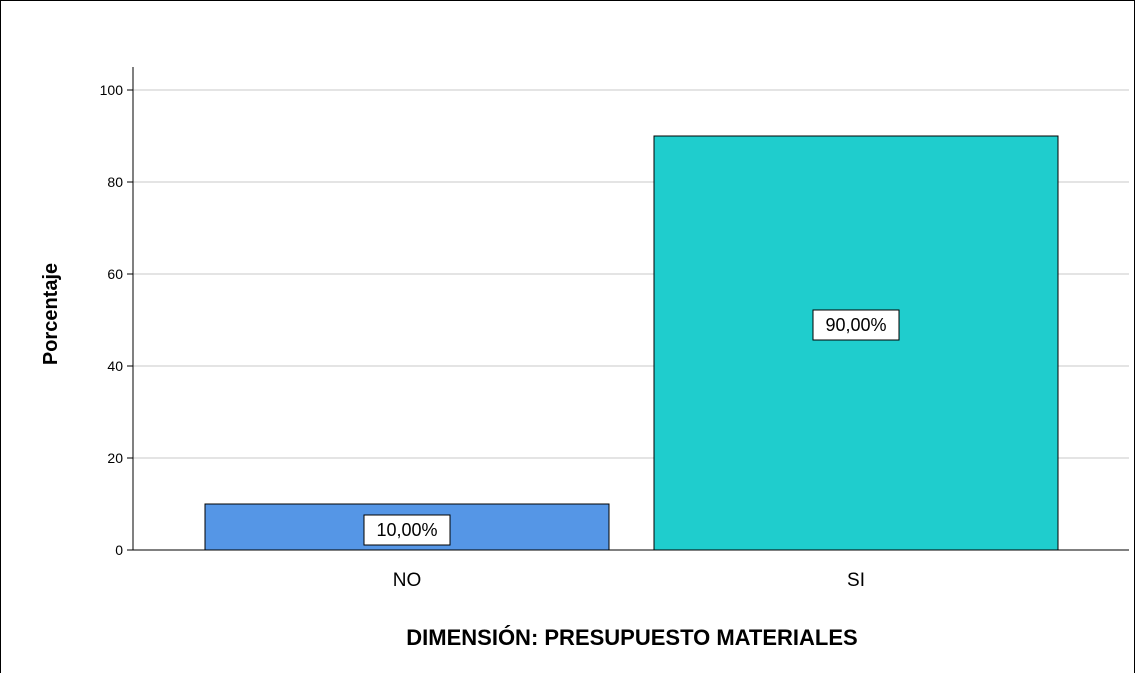  I want to click on y-tick-label: 40, so click(115, 366).